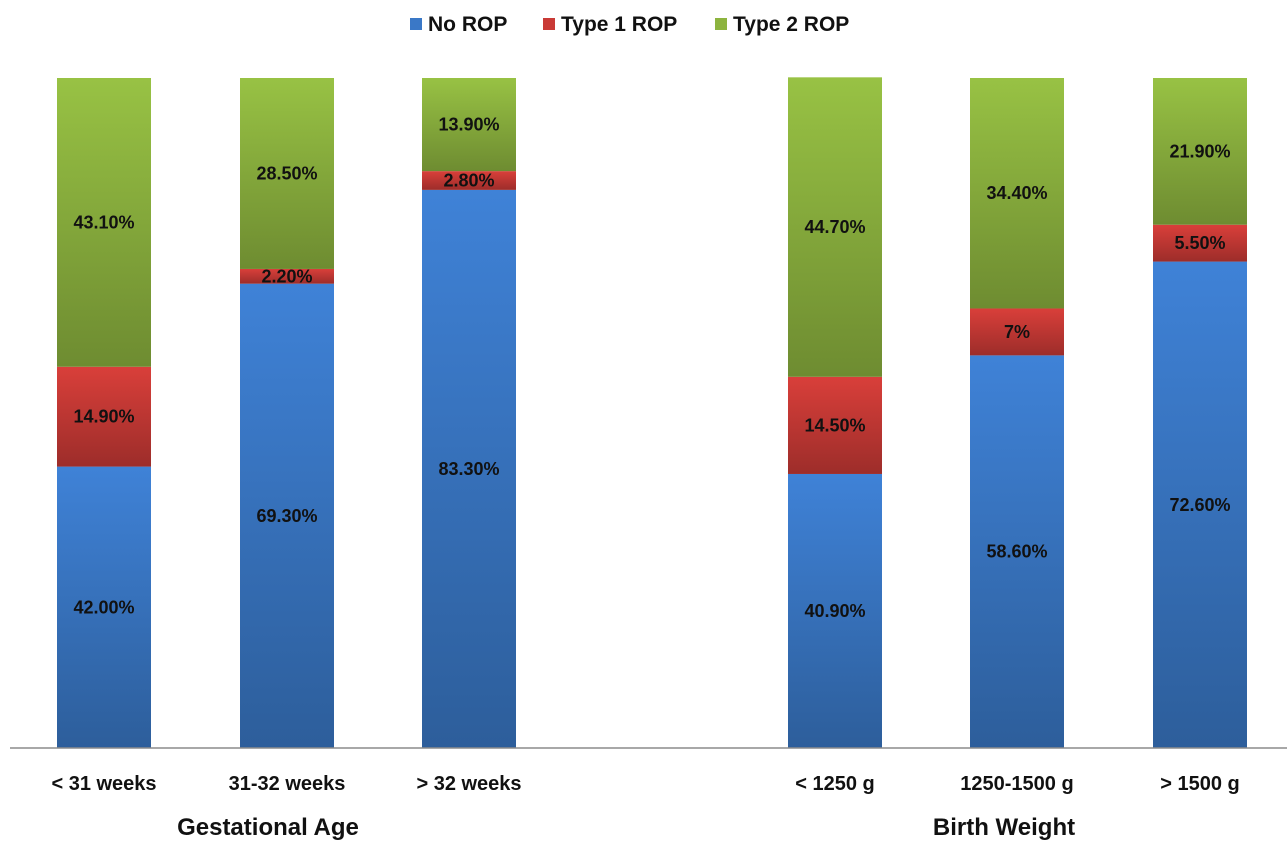 The height and width of the screenshot is (847, 1287). I want to click on x-tick-label: < 31 weeks, so click(103, 784).